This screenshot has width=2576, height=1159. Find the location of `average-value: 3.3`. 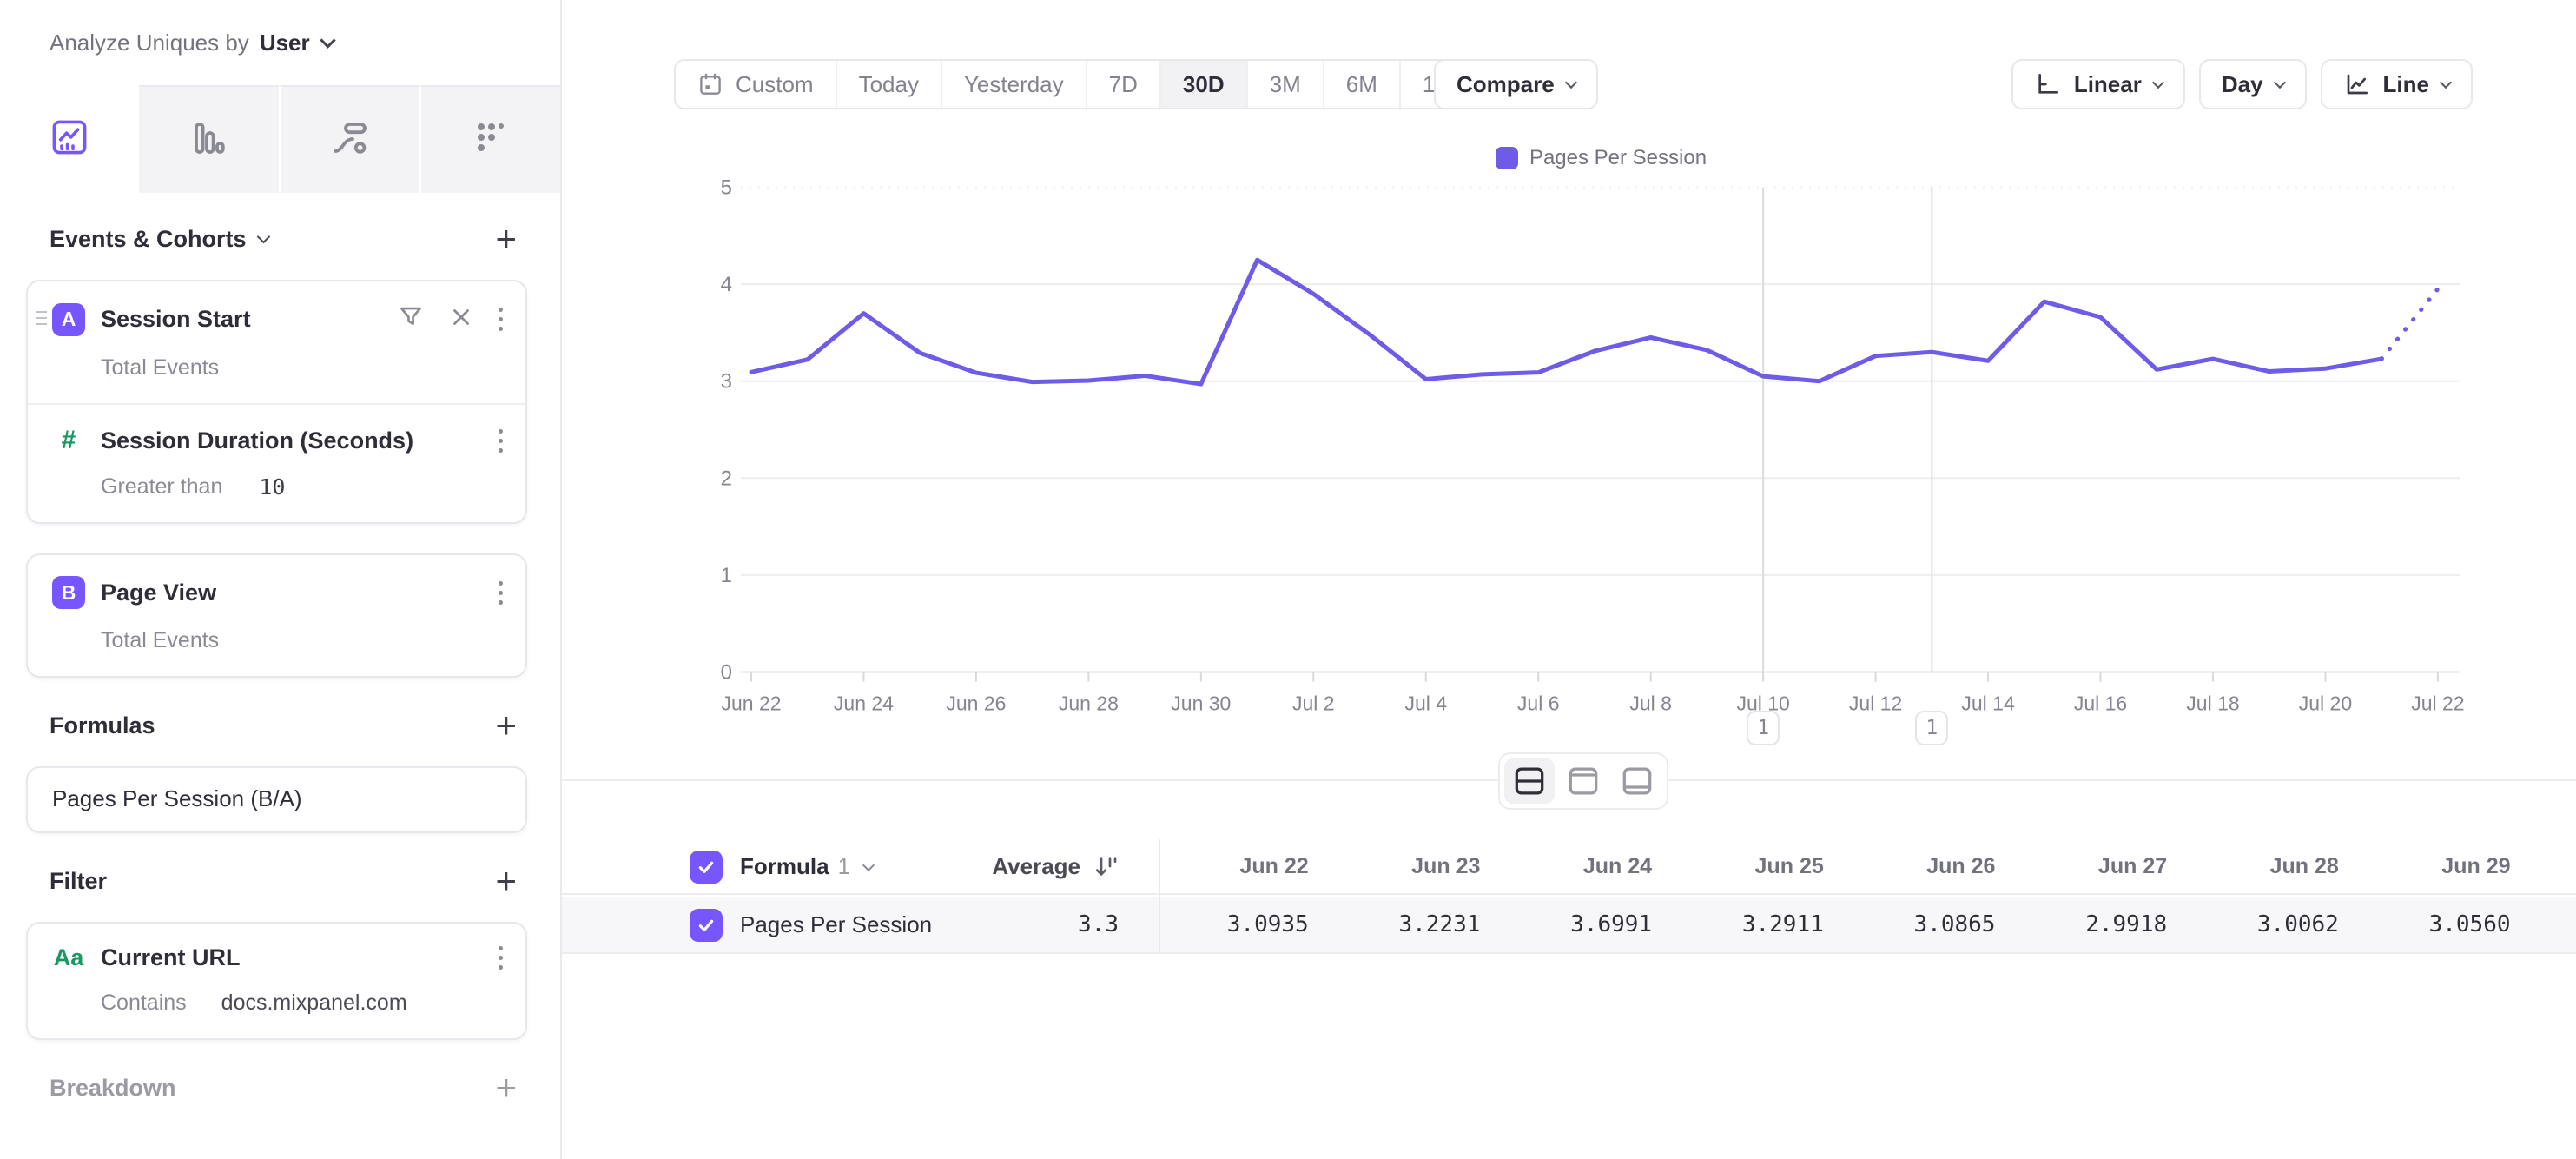

average-value: 3.3 is located at coordinates (1098, 924).